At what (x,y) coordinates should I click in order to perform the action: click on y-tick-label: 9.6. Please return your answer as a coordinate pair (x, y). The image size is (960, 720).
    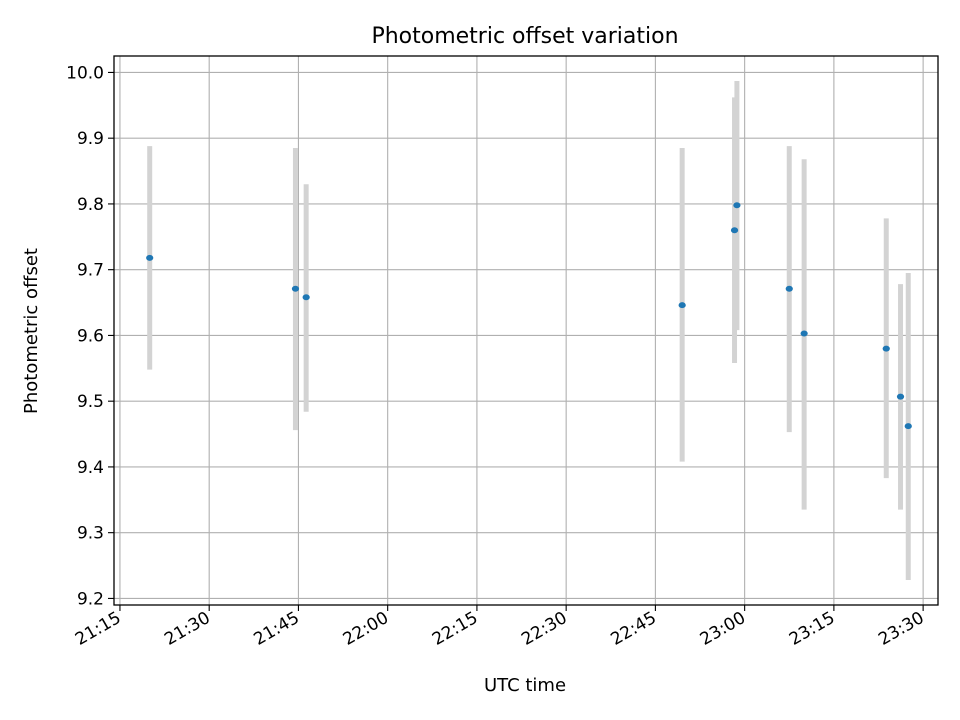
    Looking at the image, I should click on (90, 336).